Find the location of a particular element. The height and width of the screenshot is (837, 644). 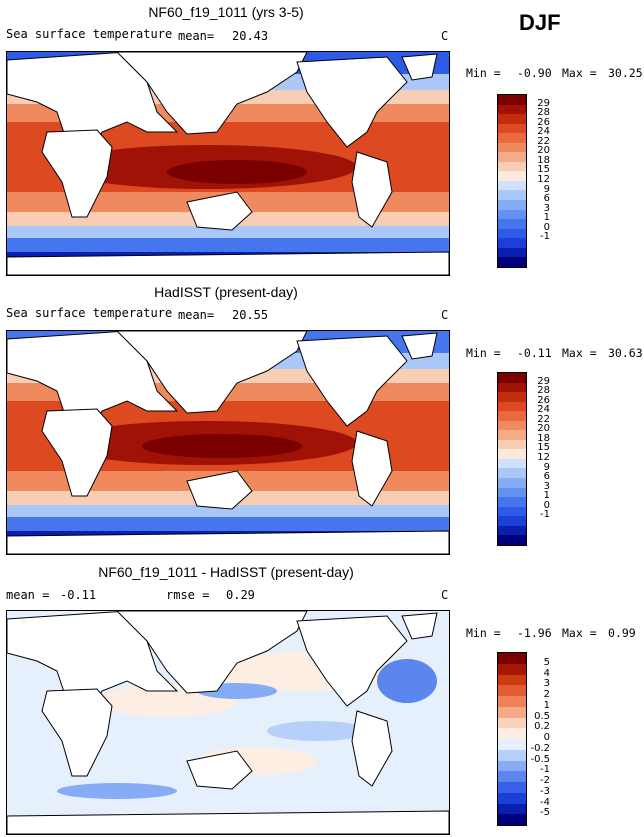

panel3-min-value: -1.96 is located at coordinates (534, 633).